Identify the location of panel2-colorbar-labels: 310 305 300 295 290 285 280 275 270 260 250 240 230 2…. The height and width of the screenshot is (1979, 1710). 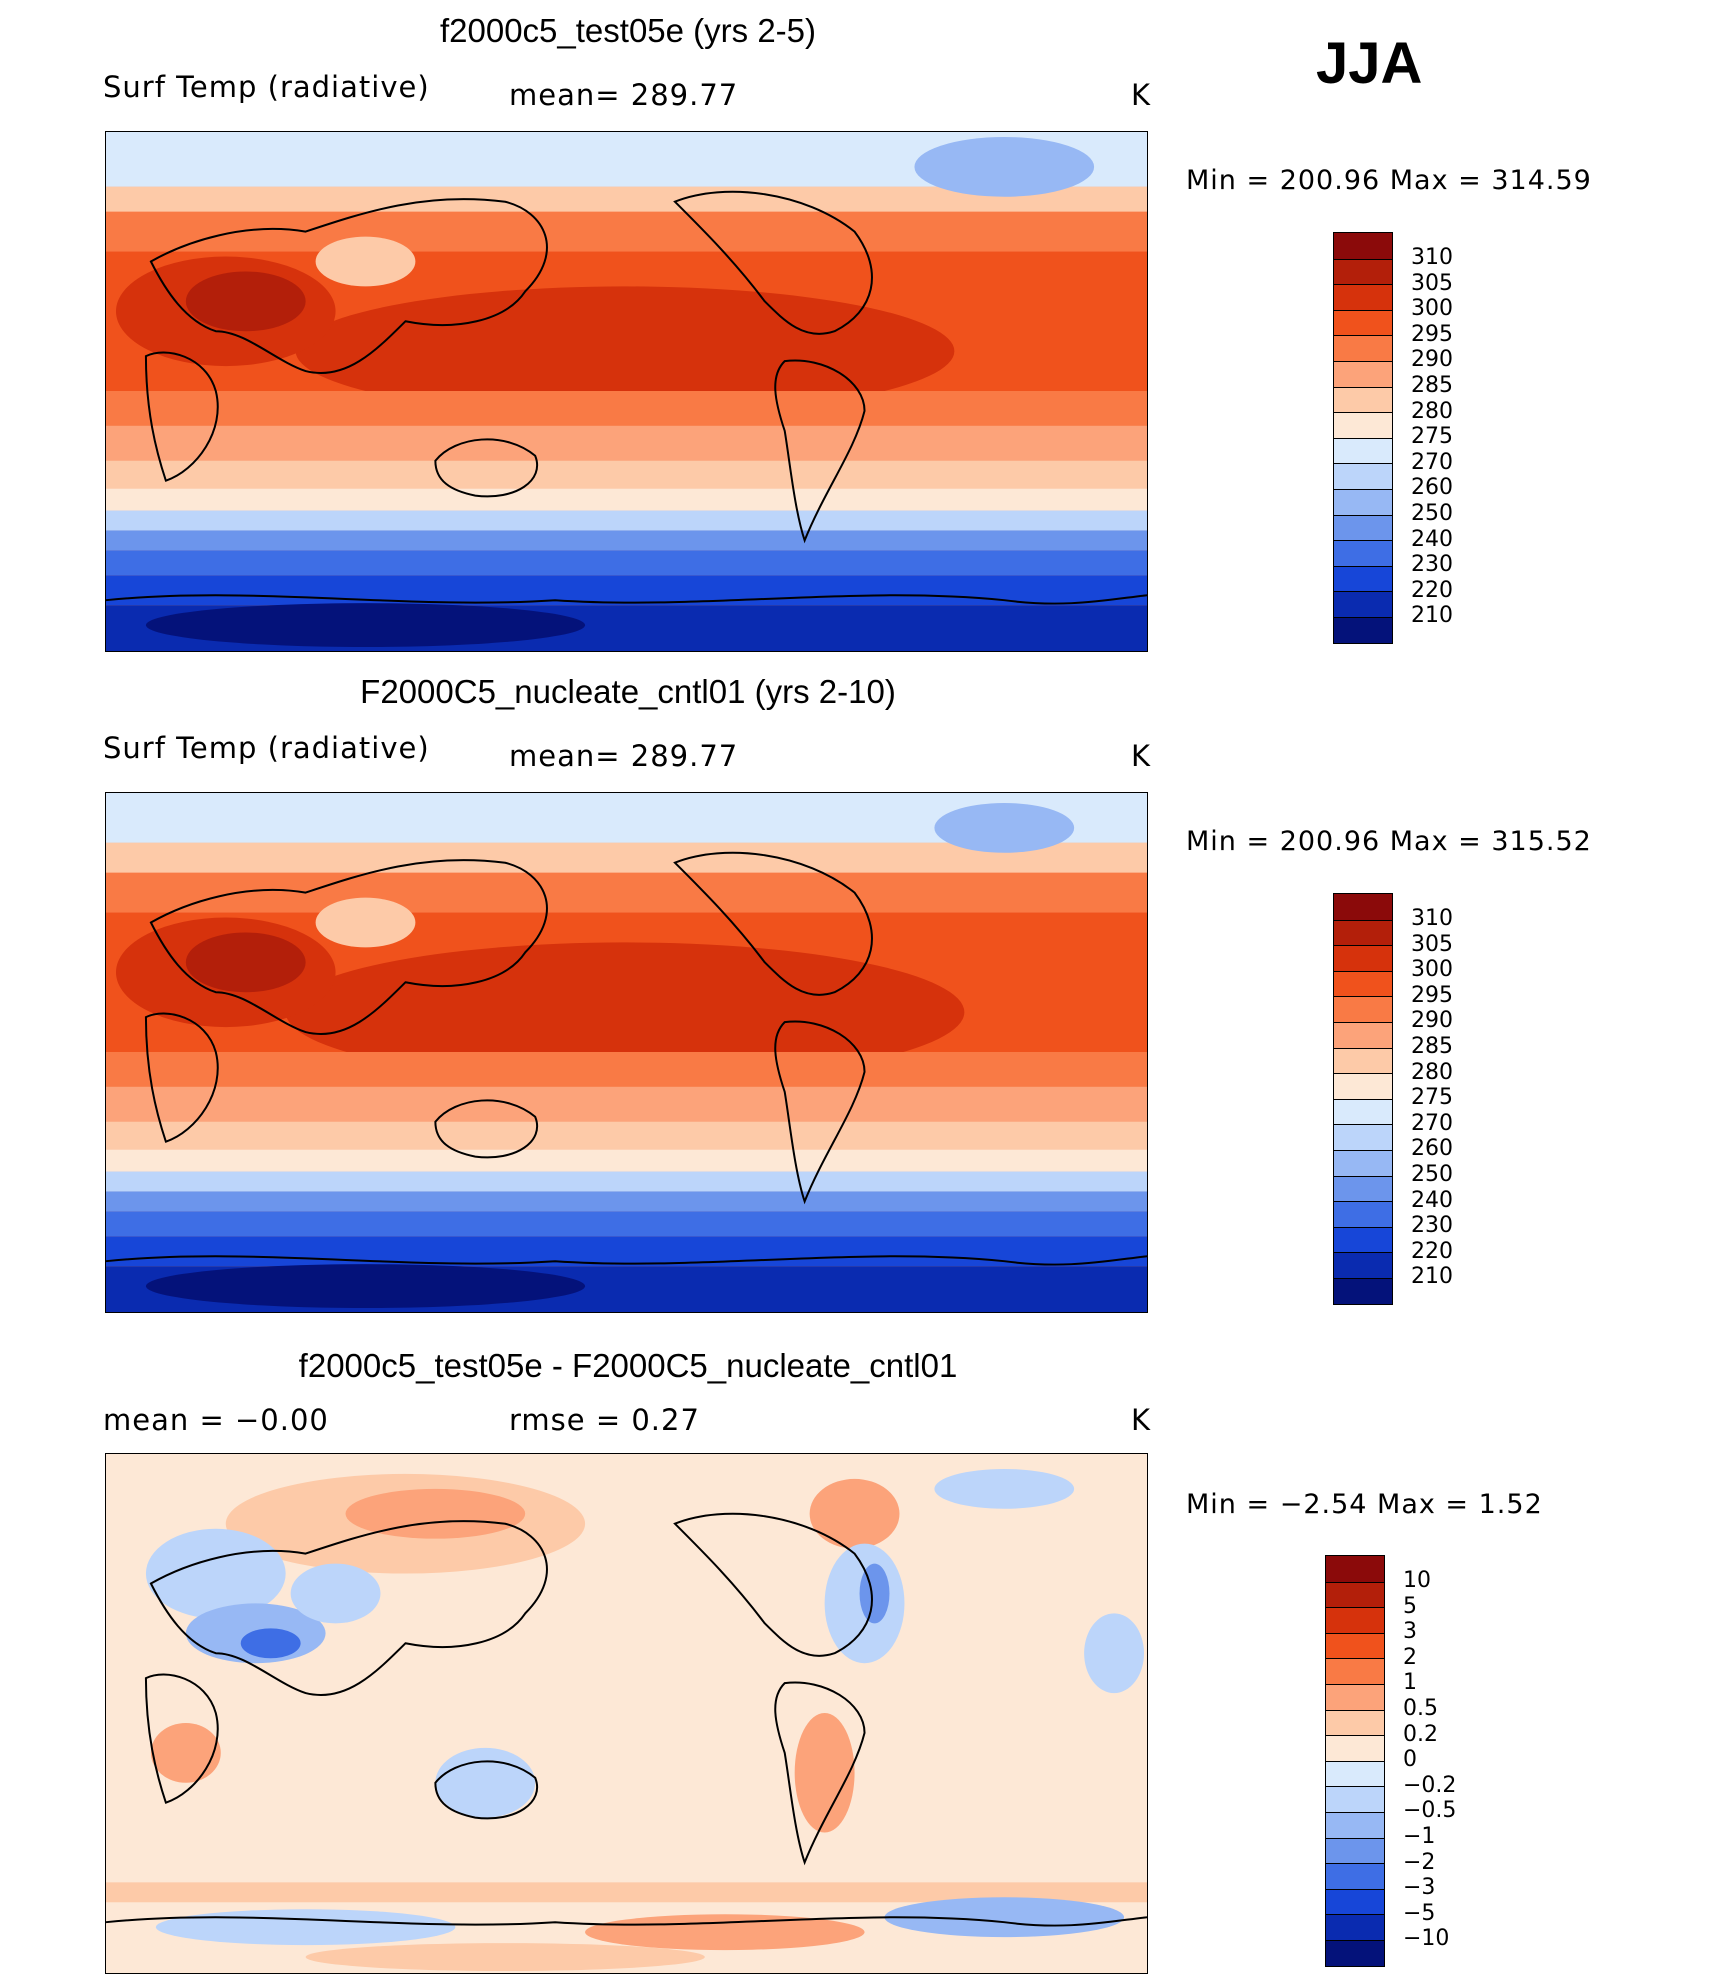
(1432, 1098).